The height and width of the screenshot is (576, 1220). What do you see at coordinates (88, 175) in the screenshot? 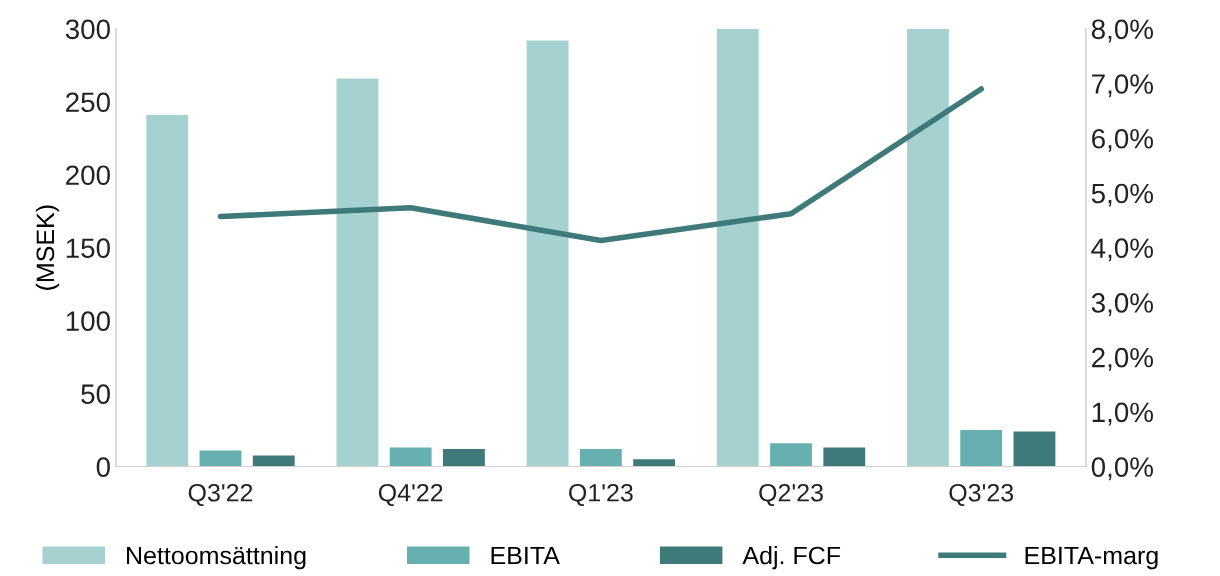
I see `y-tick-label: 200` at bounding box center [88, 175].